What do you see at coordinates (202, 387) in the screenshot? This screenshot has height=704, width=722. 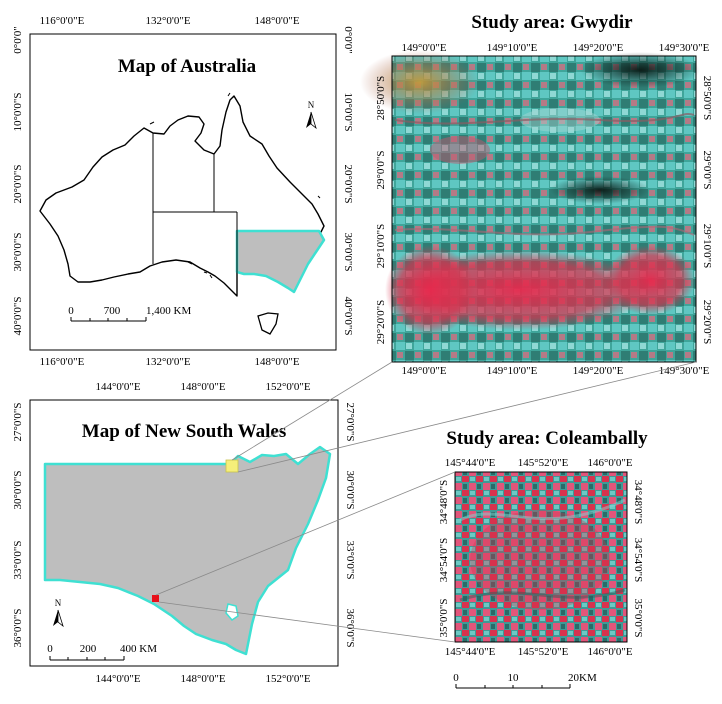 I see `nsw-top-tick: 148°0'0"E` at bounding box center [202, 387].